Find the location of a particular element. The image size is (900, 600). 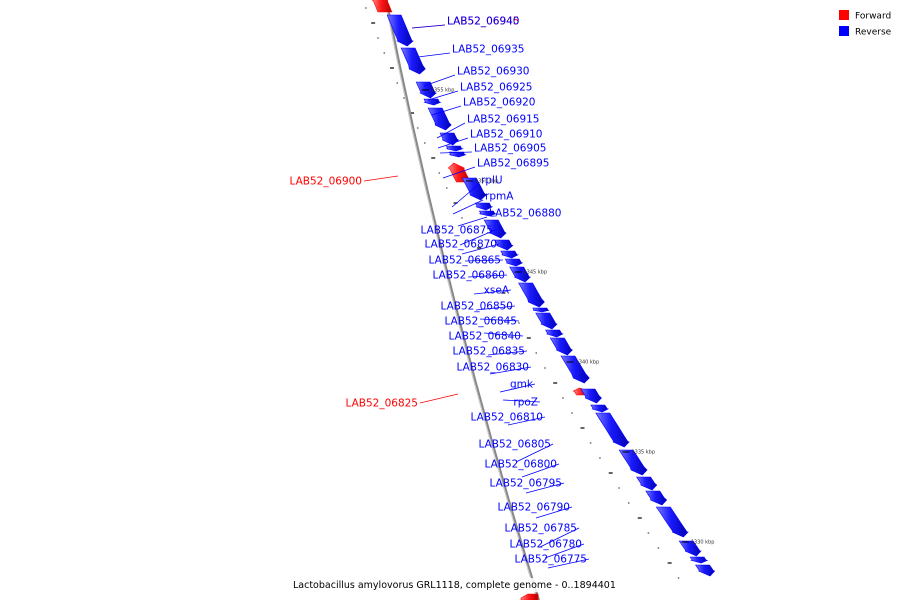

gene-label: xseA is located at coordinates (497, 291).